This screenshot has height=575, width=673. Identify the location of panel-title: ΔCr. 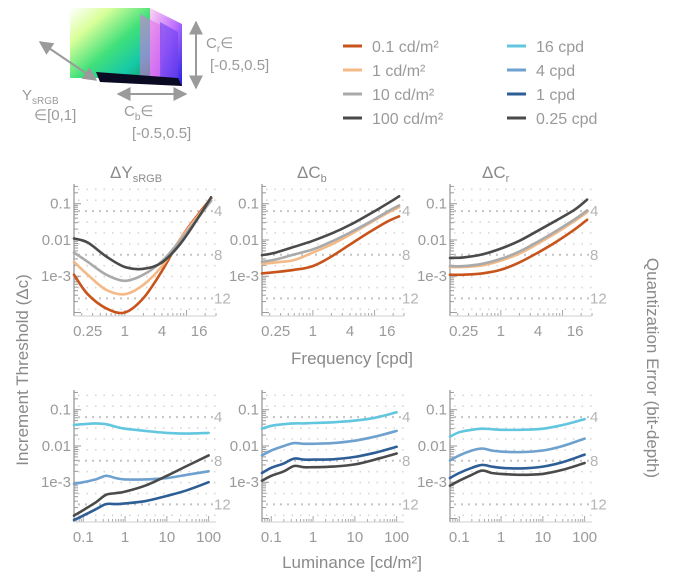
(496, 174).